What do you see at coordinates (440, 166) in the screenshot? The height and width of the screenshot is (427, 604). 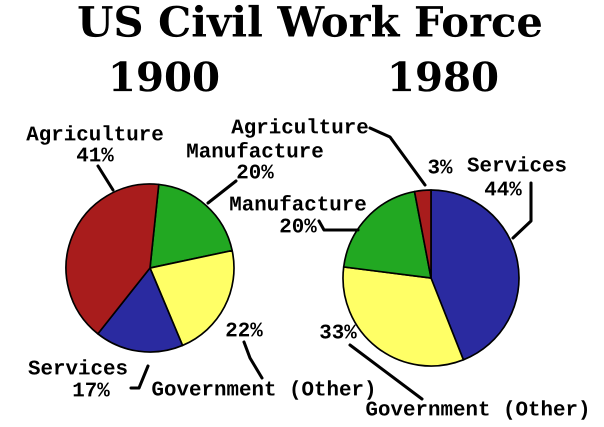 I see `data-label: 3%` at bounding box center [440, 166].